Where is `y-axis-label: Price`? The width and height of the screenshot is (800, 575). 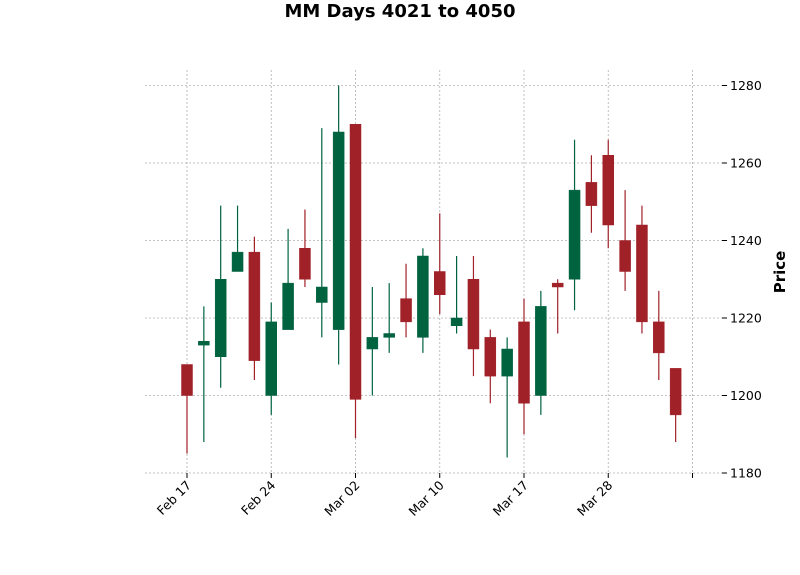 y-axis-label: Price is located at coordinates (780, 272).